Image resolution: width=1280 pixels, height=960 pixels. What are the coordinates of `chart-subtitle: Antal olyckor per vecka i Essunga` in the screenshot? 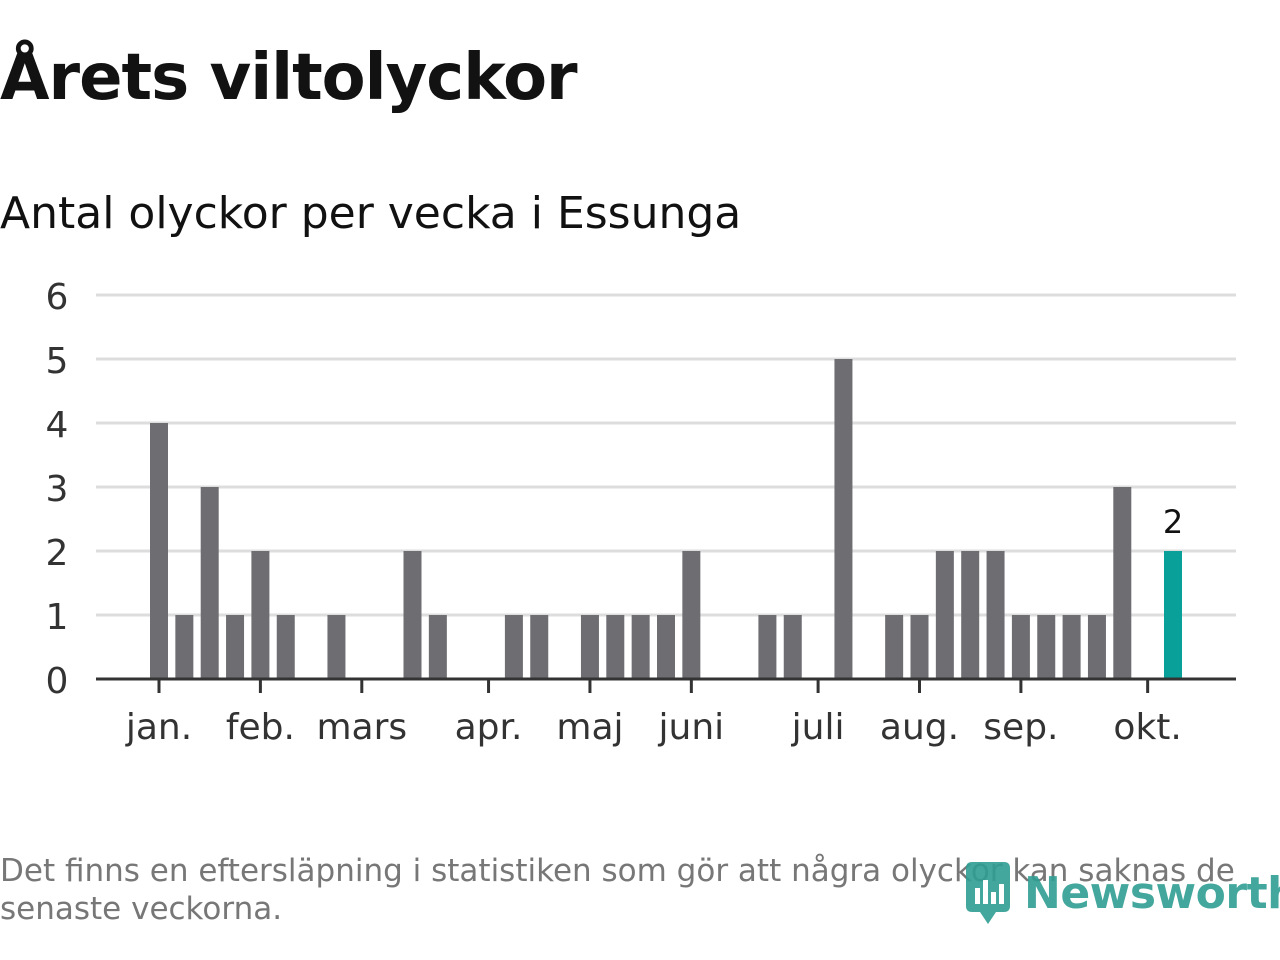 It's located at (371, 213).